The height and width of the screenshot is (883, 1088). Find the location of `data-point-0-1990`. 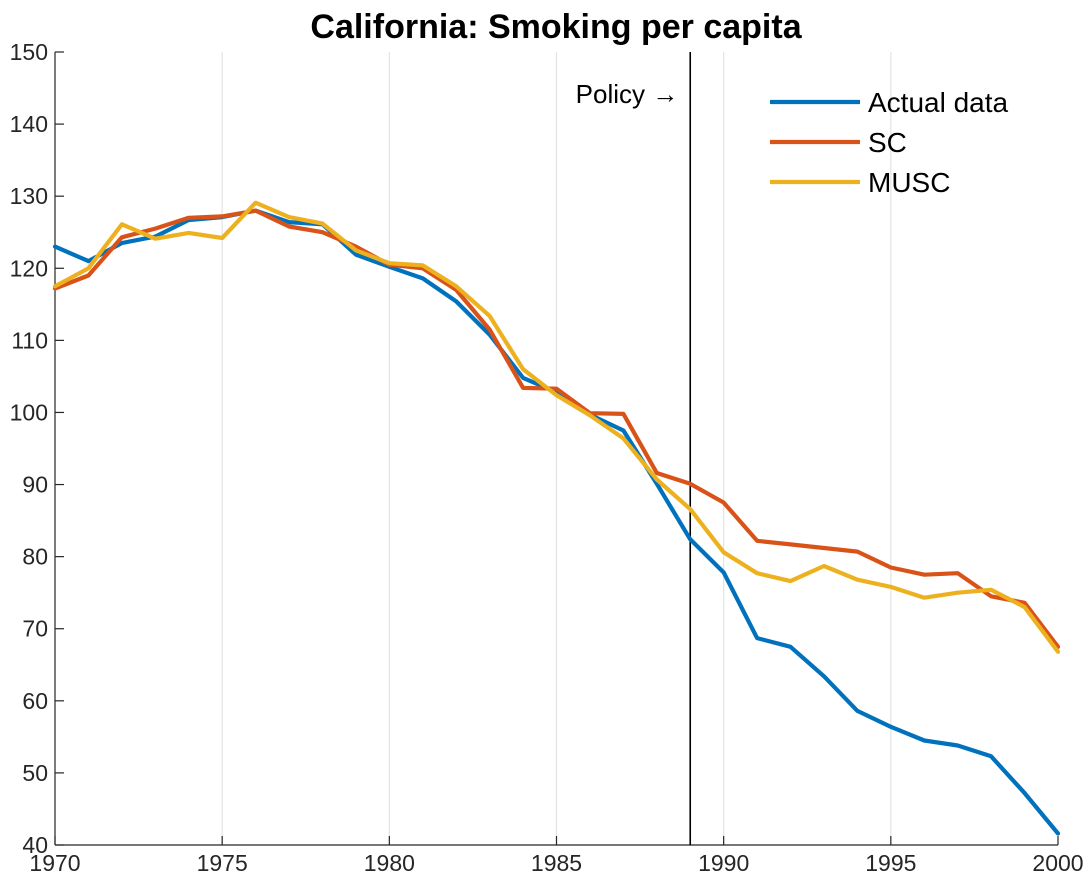

data-point-0-1990 is located at coordinates (724, 572).